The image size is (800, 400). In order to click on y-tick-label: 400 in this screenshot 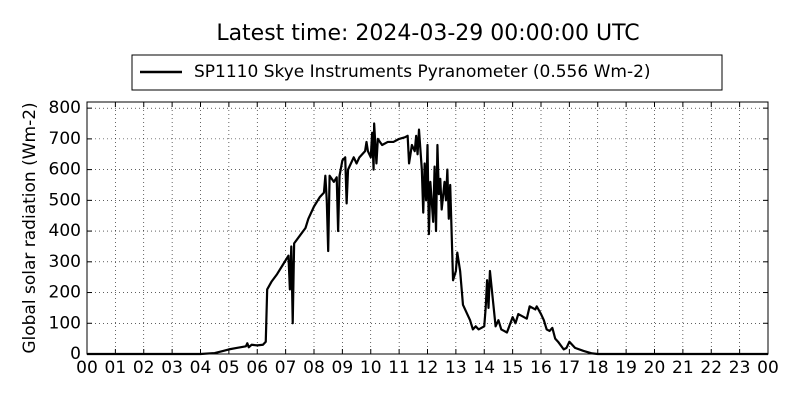, I will do `click(65, 231)`.